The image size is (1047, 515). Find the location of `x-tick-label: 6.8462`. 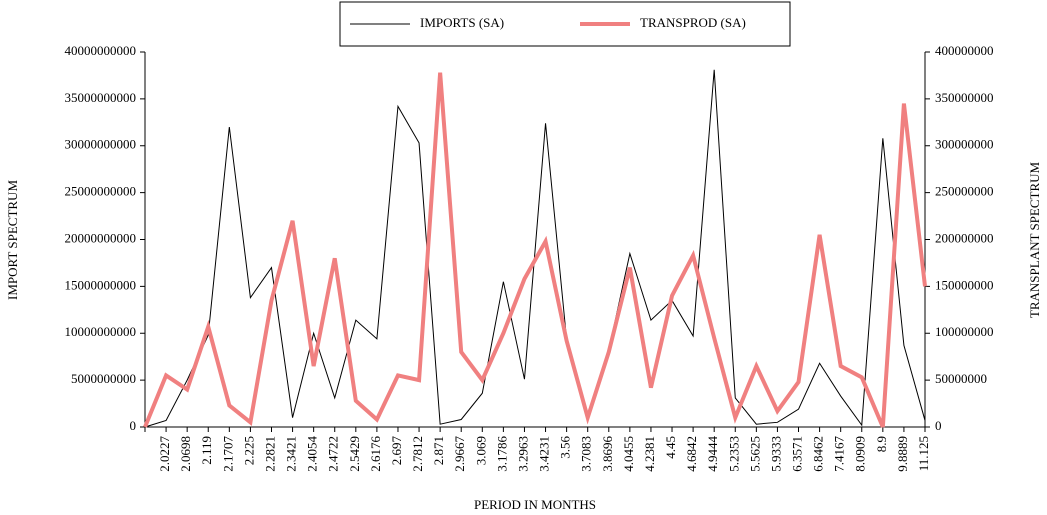

x-tick-label: 6.8462 is located at coordinates (818, 454).